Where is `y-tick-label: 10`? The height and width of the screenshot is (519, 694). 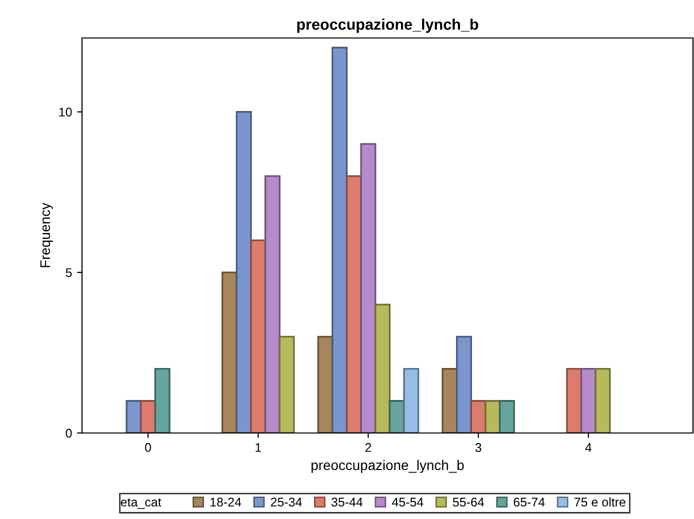
y-tick-label: 10 is located at coordinates (65, 112).